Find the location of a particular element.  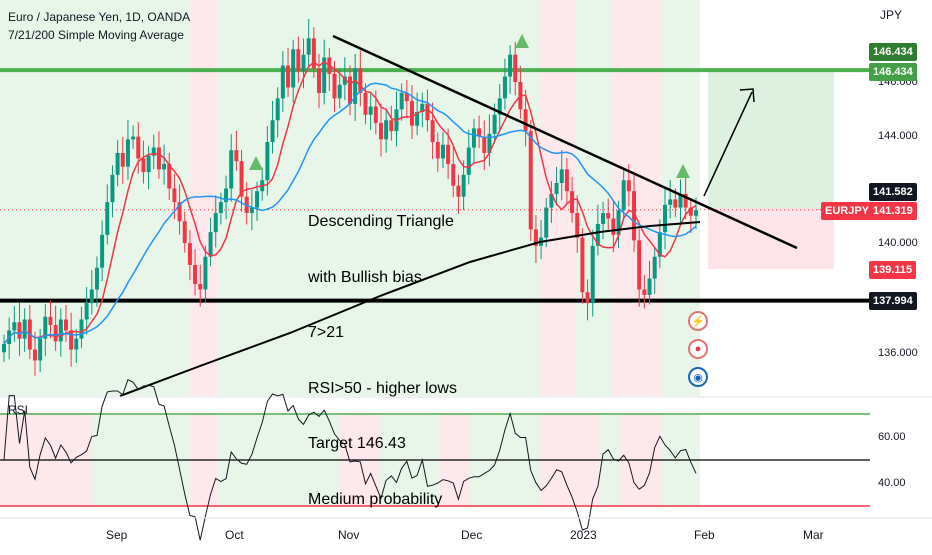

symbol-badge: EURJPY is located at coordinates (847, 211).